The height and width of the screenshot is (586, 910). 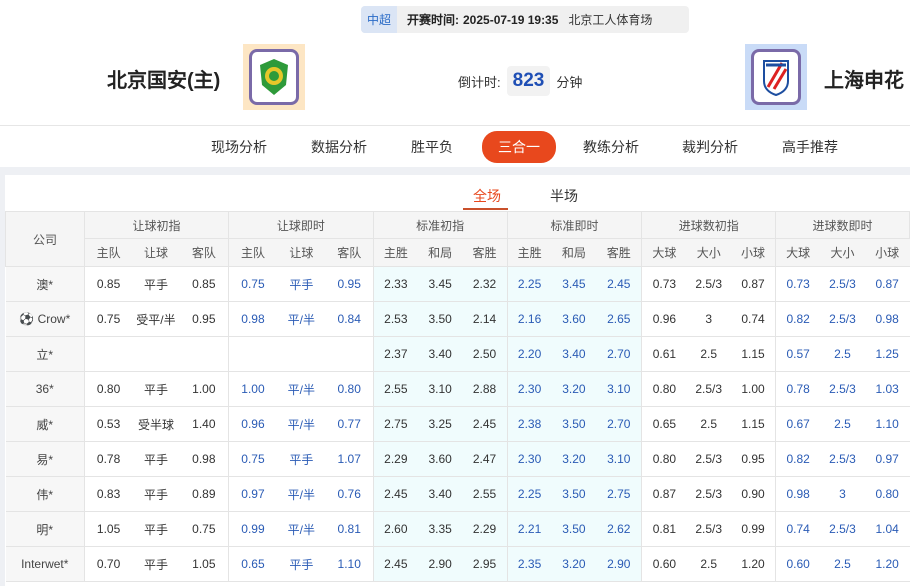 What do you see at coordinates (708, 319) in the screenshot?
I see `odds-cell: 3` at bounding box center [708, 319].